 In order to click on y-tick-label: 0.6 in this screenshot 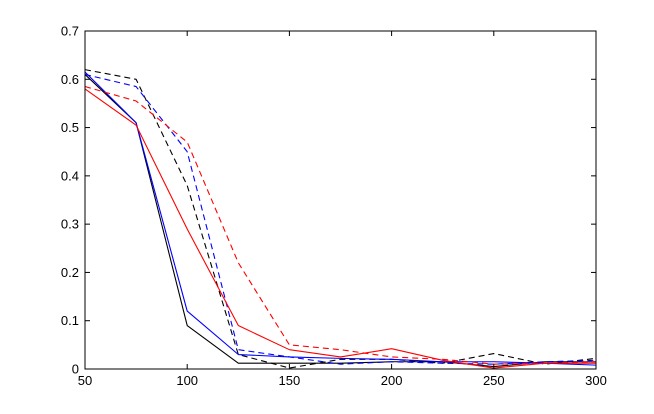, I will do `click(70, 79)`.